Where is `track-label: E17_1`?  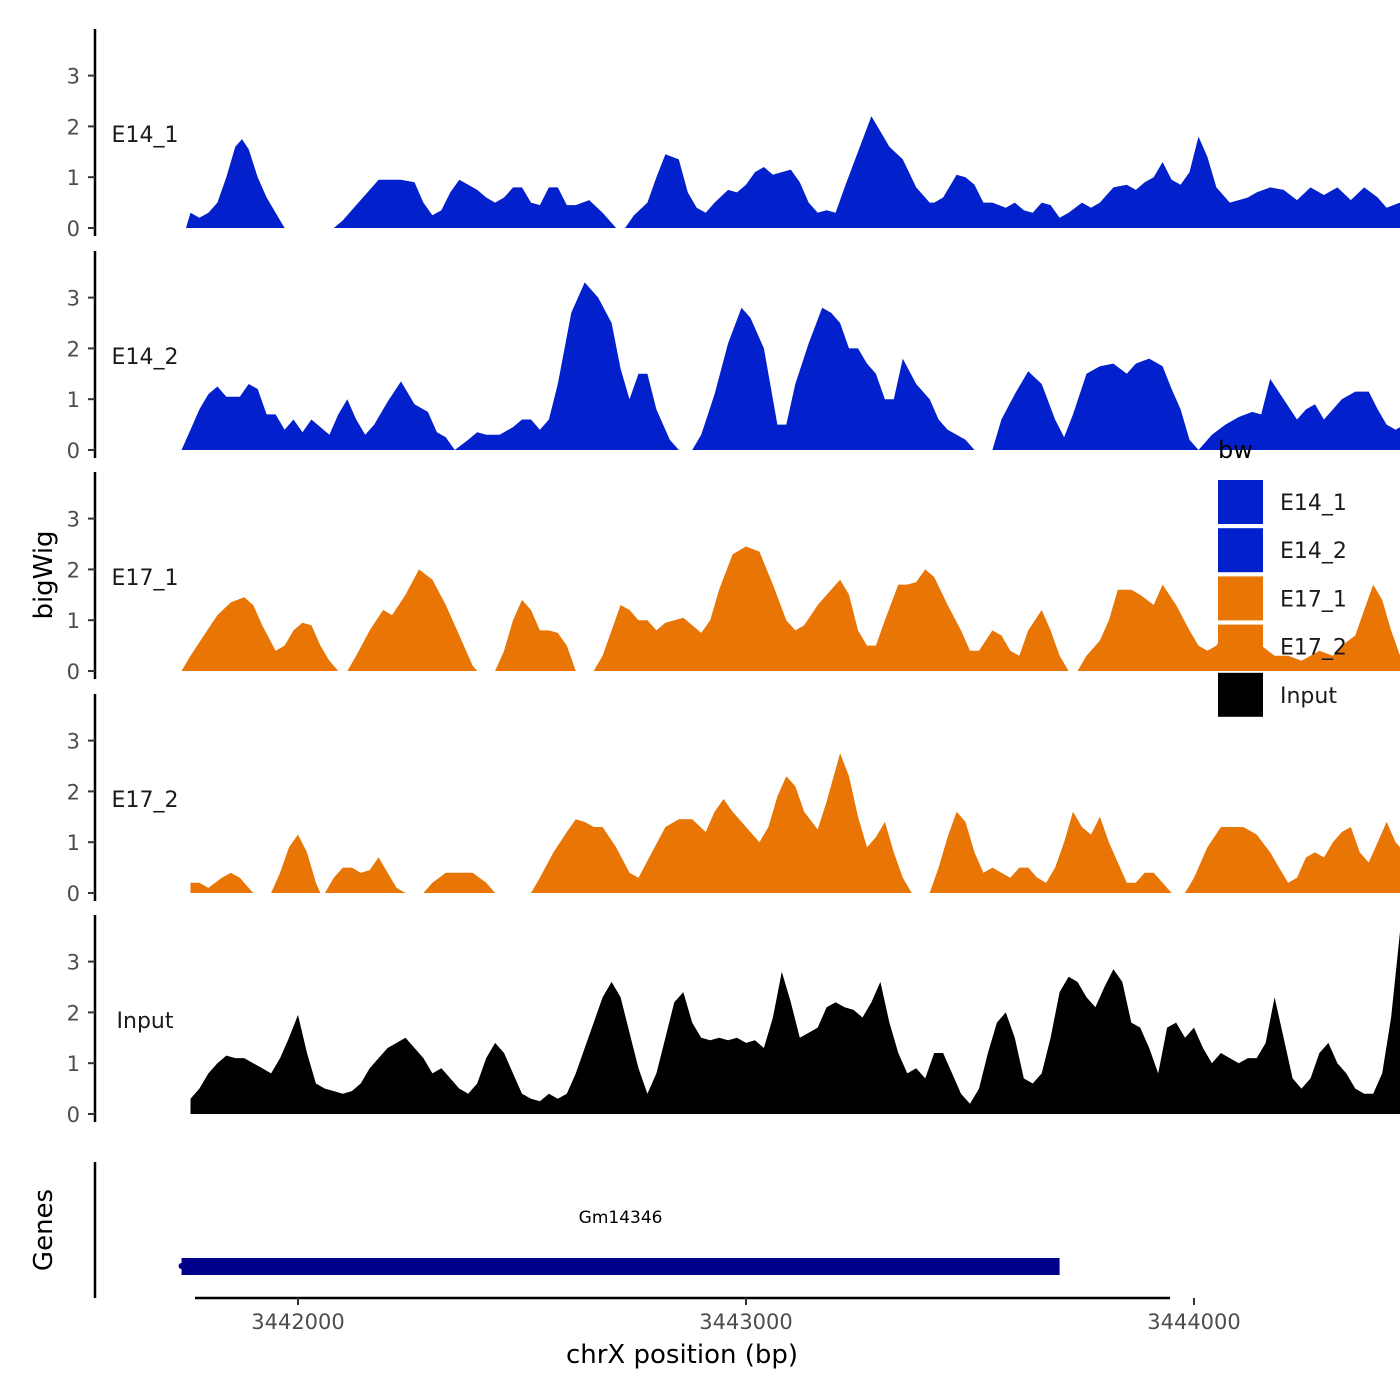 track-label: E17_1 is located at coordinates (145, 578).